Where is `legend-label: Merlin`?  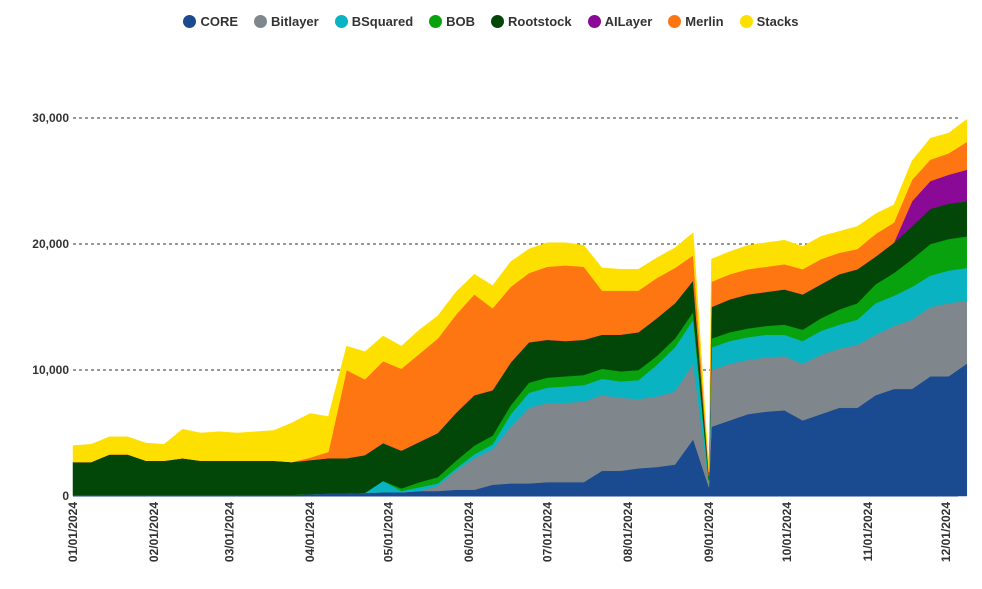 legend-label: Merlin is located at coordinates (704, 21).